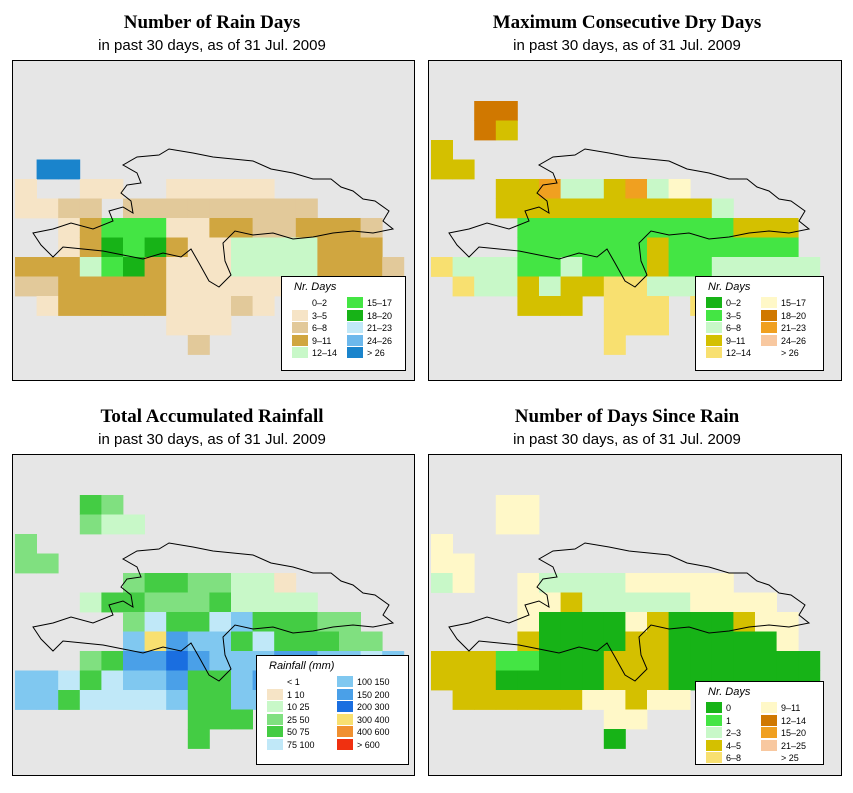 The image size is (853, 793). Describe the element at coordinates (380, 340) in the screenshot. I see `legend-label: 24–26` at that location.